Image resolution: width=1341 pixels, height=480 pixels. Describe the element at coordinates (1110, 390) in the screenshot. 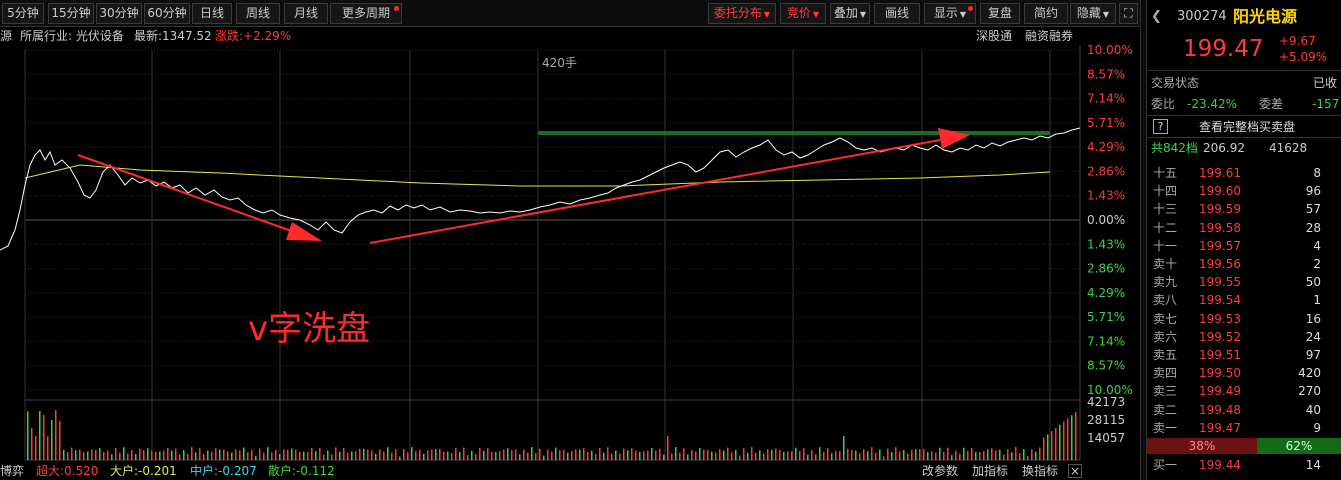

I see `pct-tick-label: 10.00%` at that location.